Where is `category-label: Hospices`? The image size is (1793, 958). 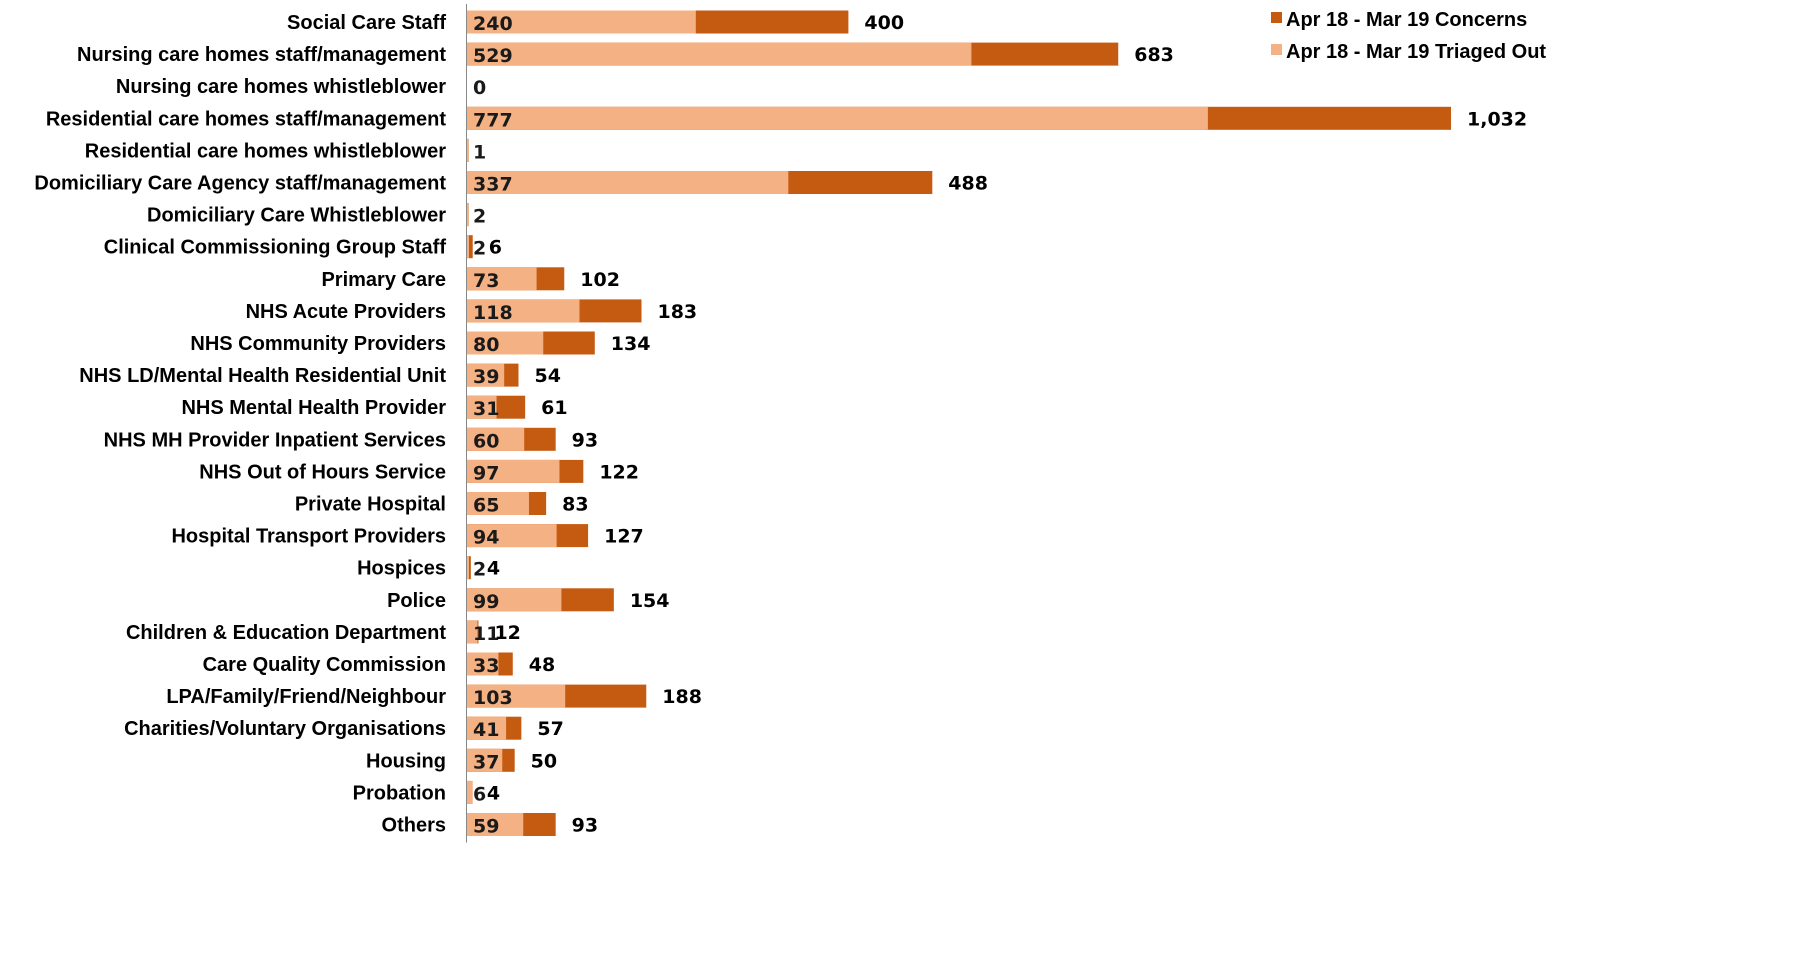
category-label: Hospices is located at coordinates (401, 569).